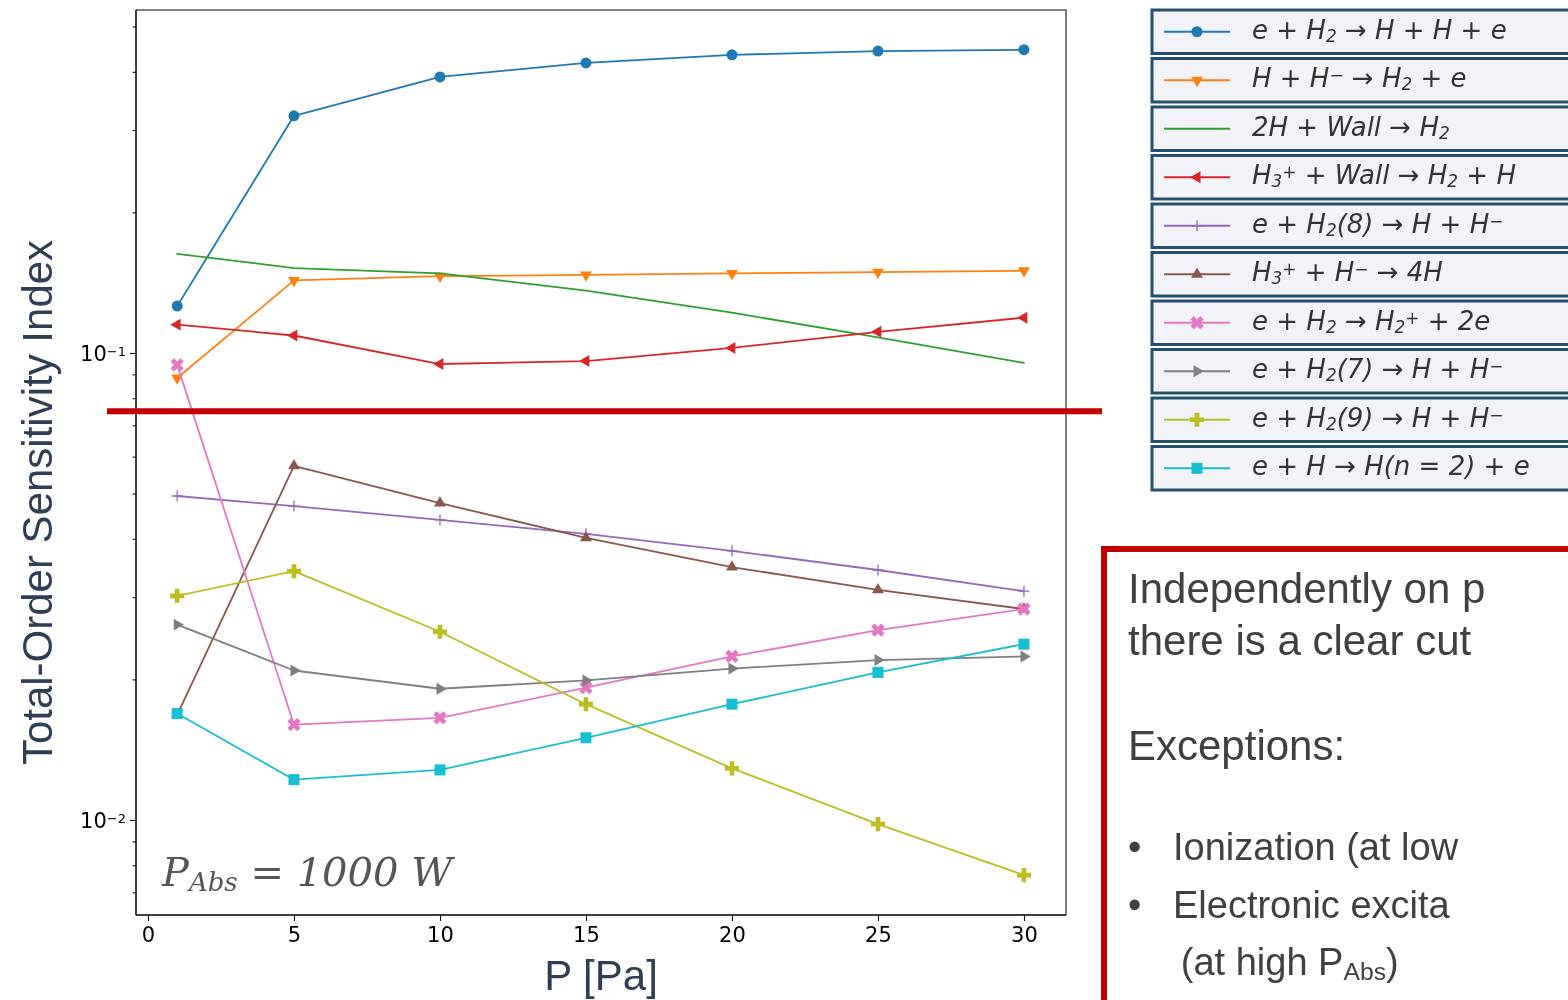  I want to click on legend-label: e + H$_{2}$(9) → H + H$^{−}$, so click(1378, 418).